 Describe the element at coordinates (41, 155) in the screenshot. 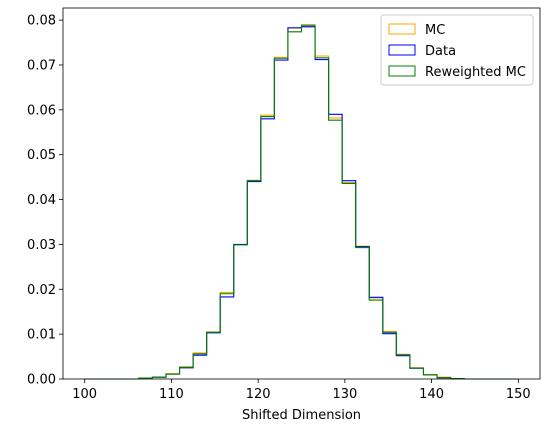

I see `y-tick-label: 0.05` at that location.